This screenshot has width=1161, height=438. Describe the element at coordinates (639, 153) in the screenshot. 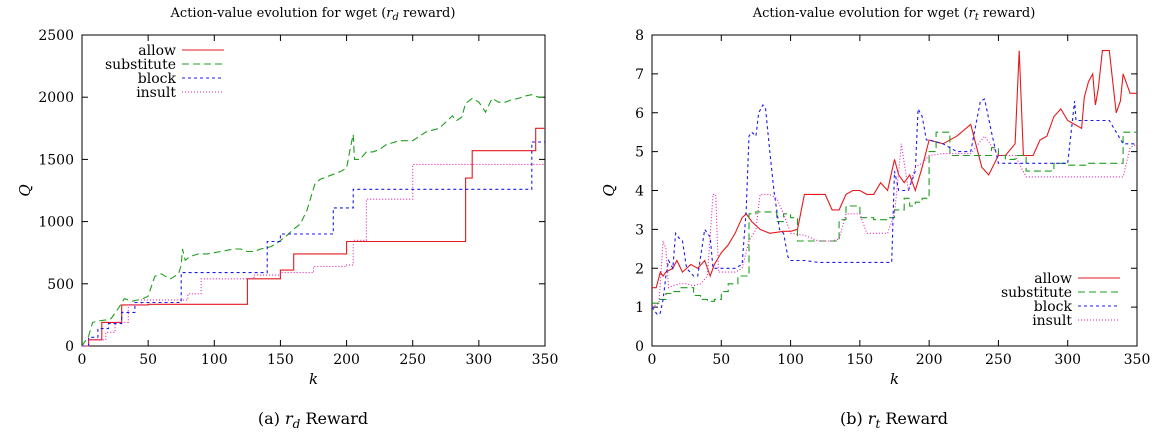

I see `y-tick-label: 5` at that location.